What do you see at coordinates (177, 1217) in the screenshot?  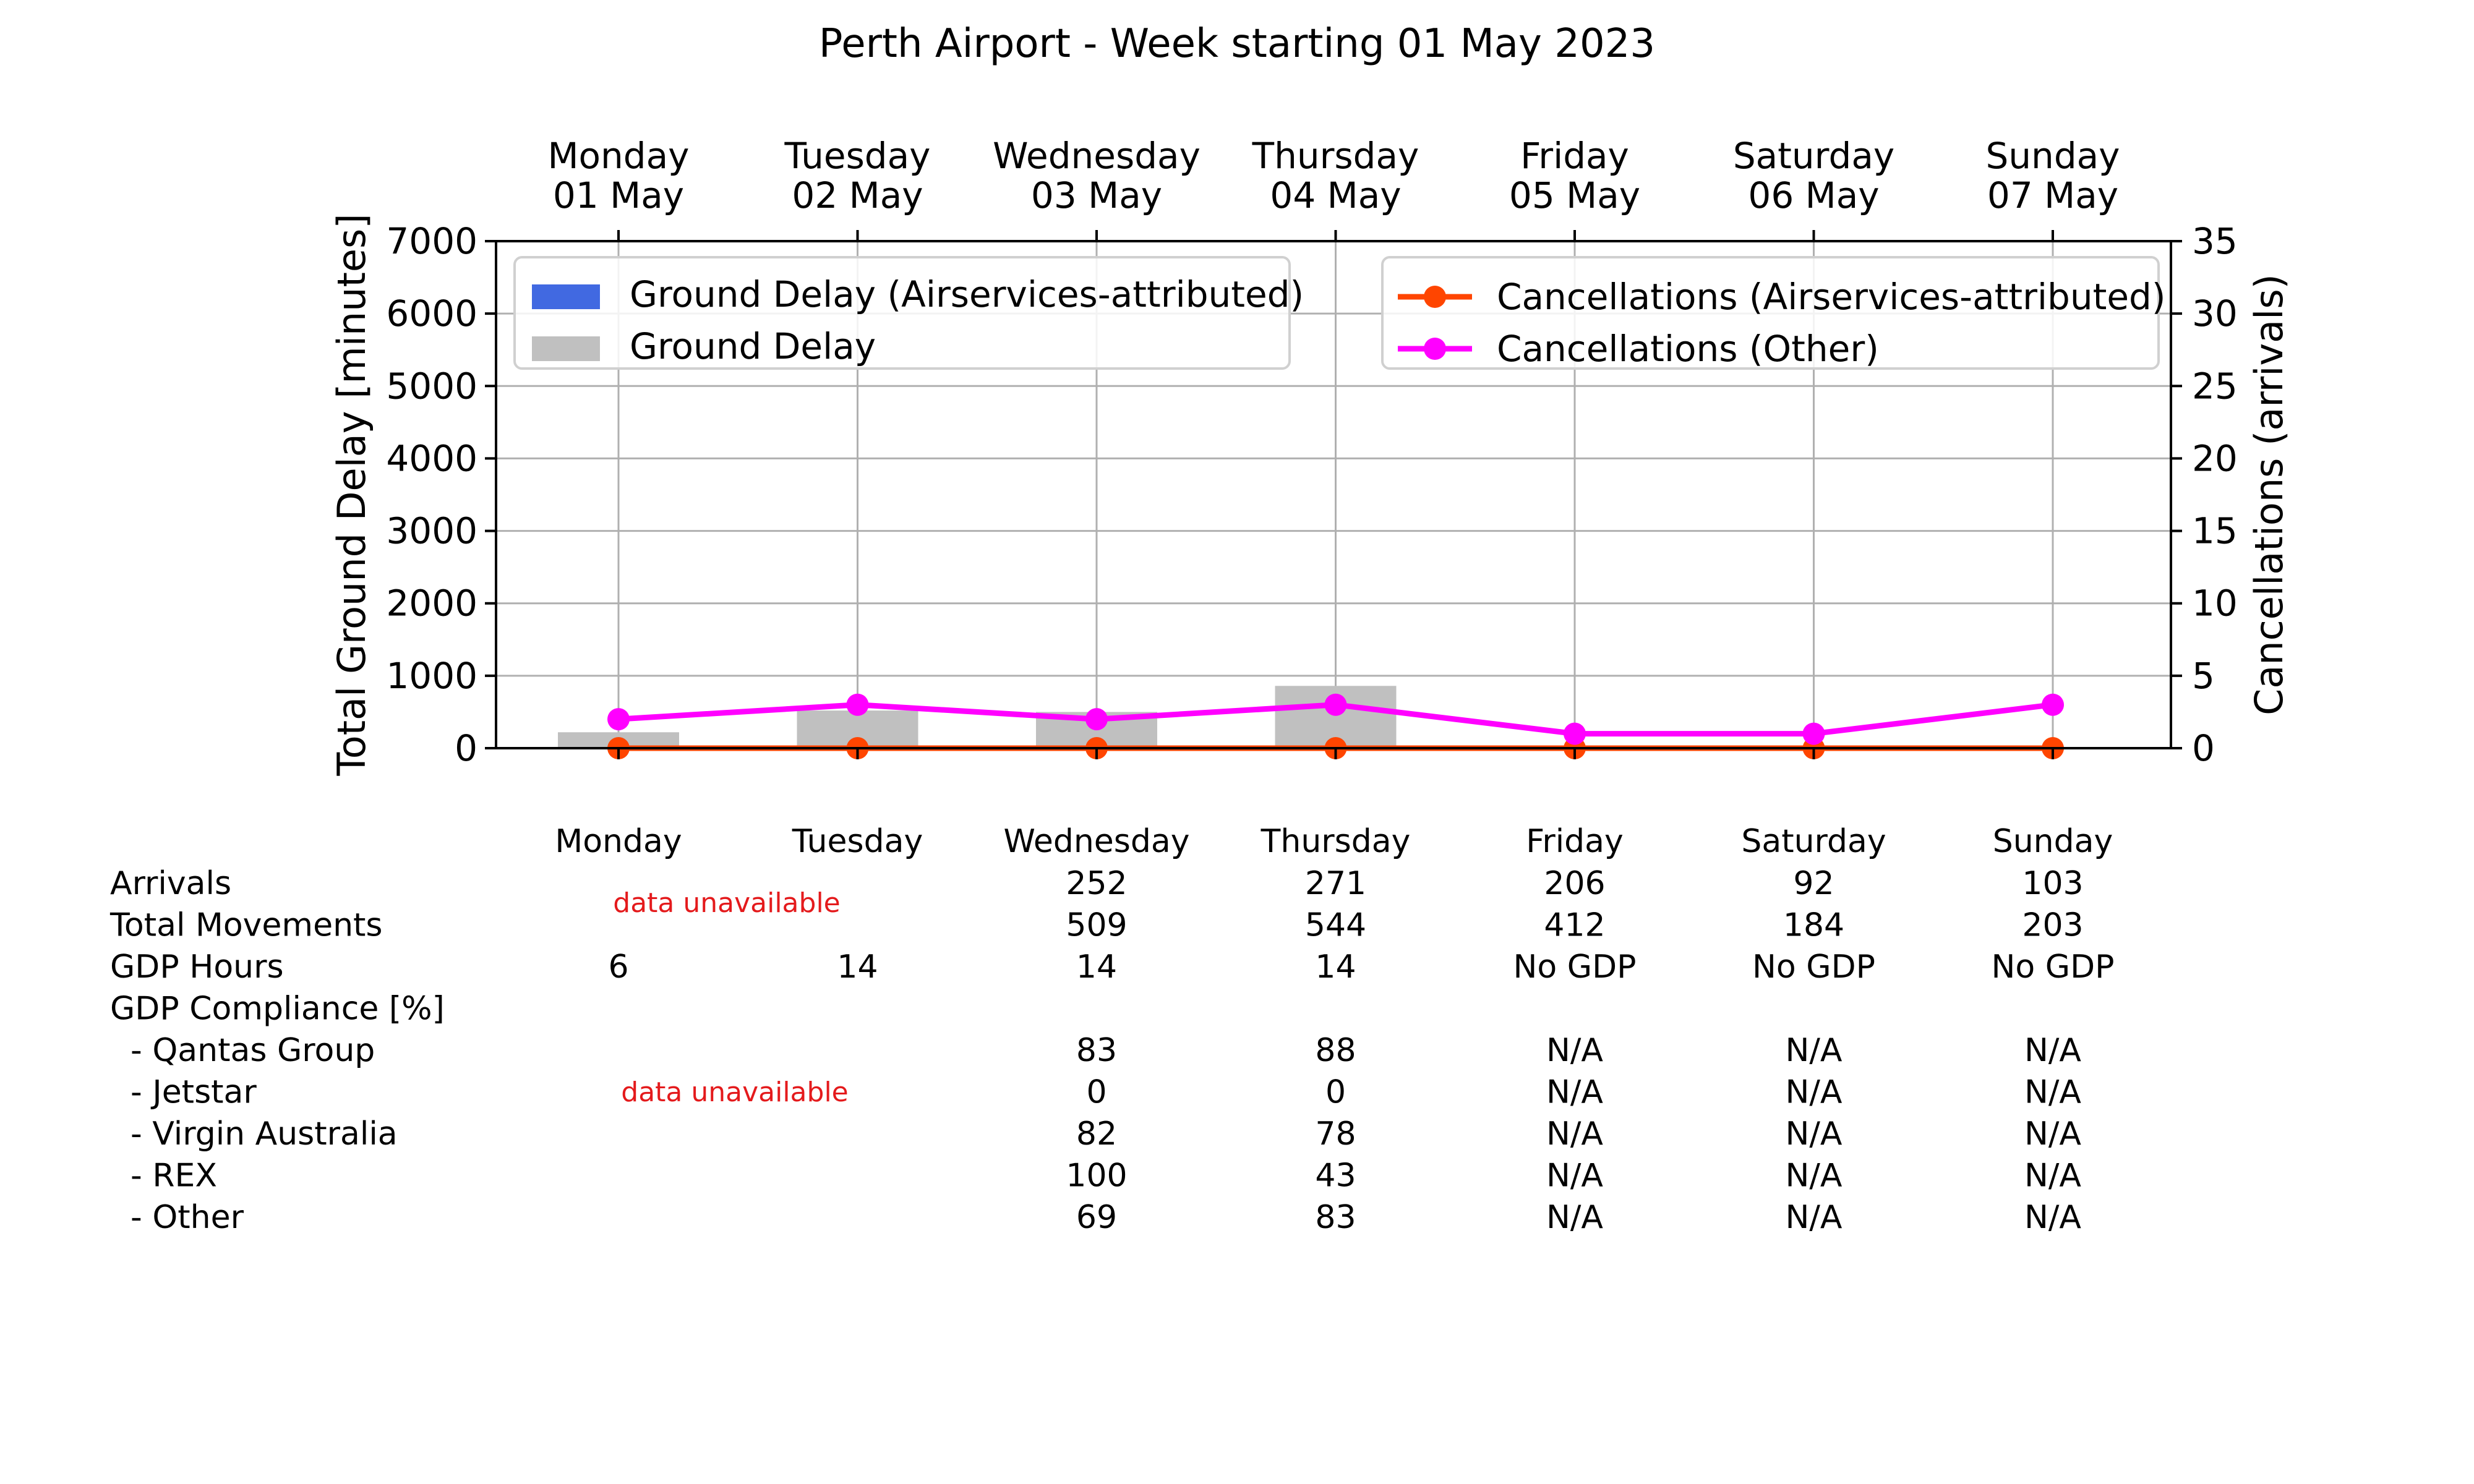 I see `table-row-label: - Other` at bounding box center [177, 1217].